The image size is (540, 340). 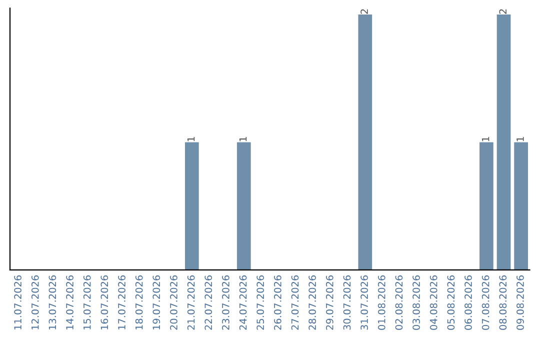 What do you see at coordinates (260, 302) in the screenshot?
I see `x-tick-label: 25.07.2026` at bounding box center [260, 302].